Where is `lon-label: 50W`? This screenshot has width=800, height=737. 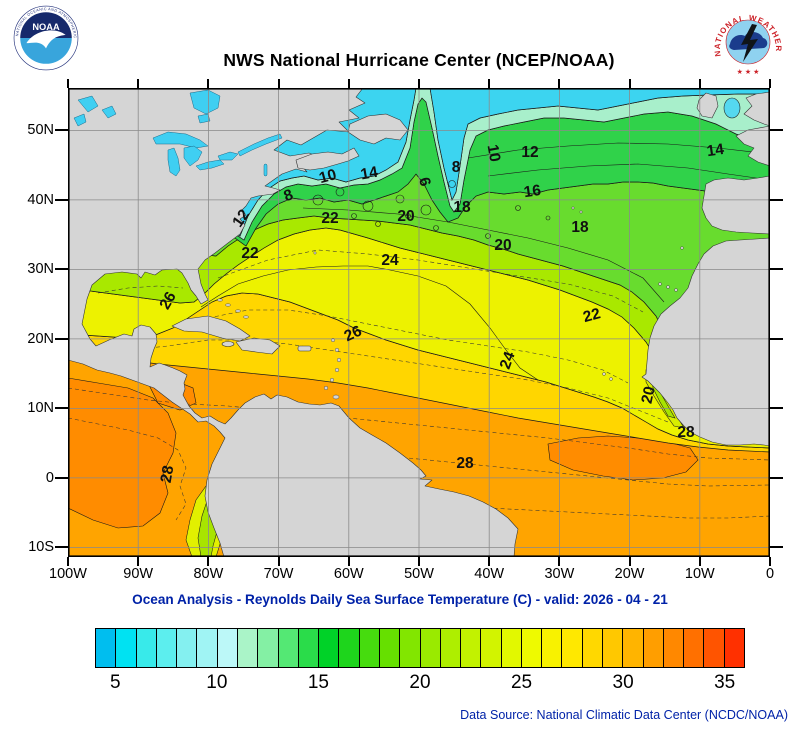 lon-label: 50W is located at coordinates (419, 574).